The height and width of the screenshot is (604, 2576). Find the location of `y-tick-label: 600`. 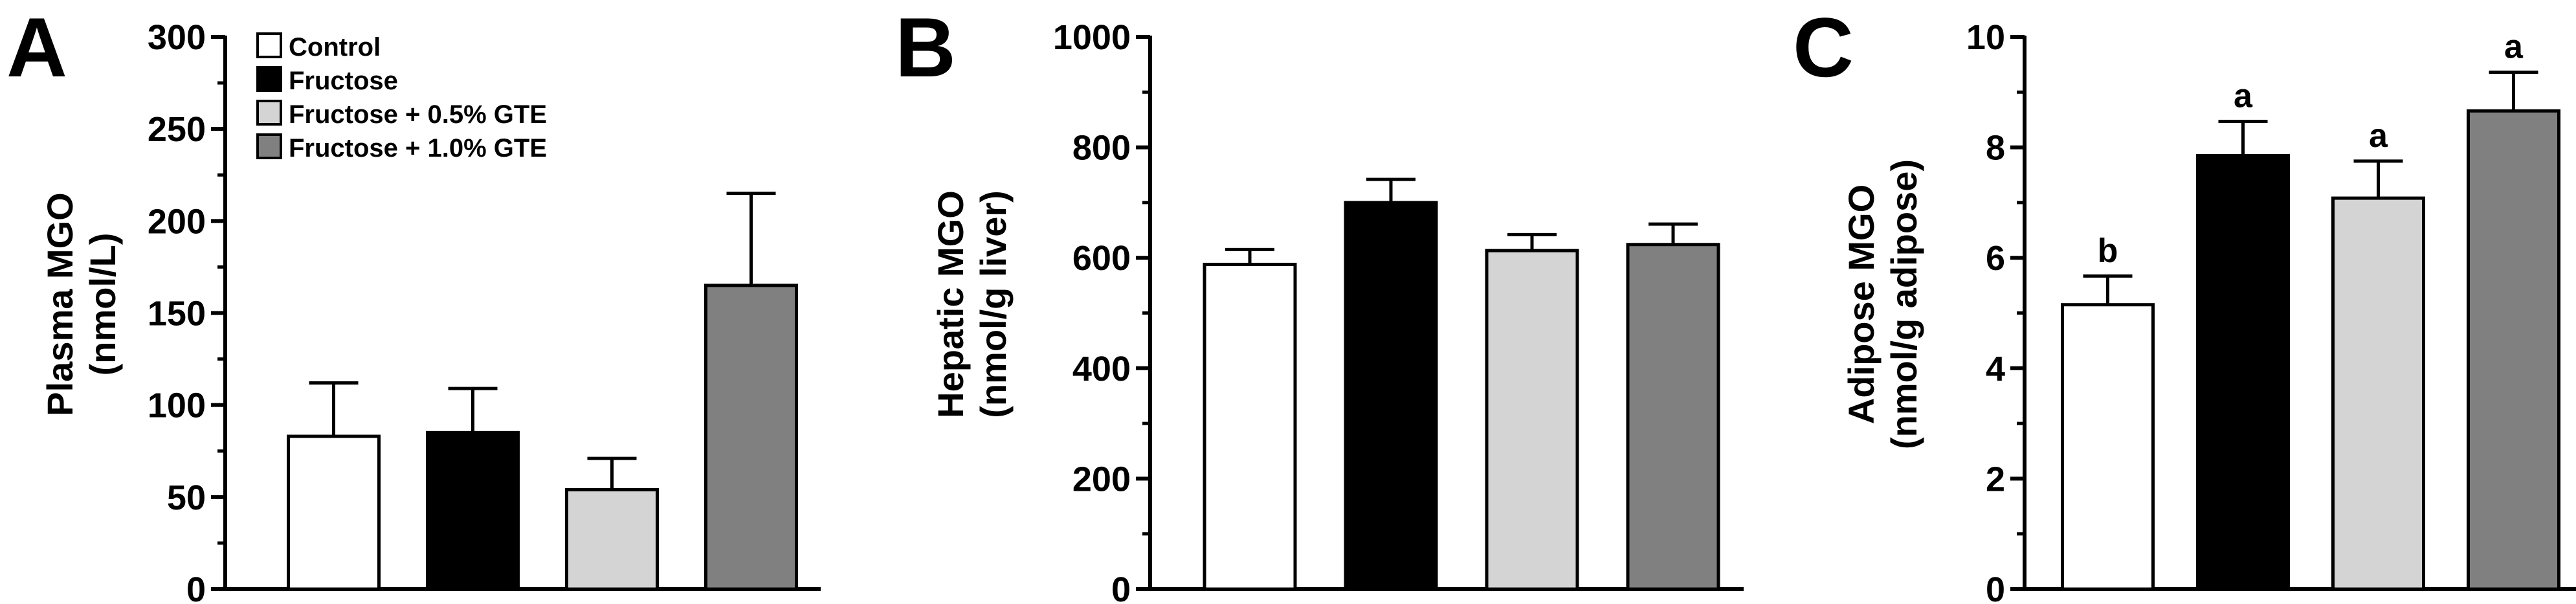

y-tick-label: 600 is located at coordinates (1101, 258).